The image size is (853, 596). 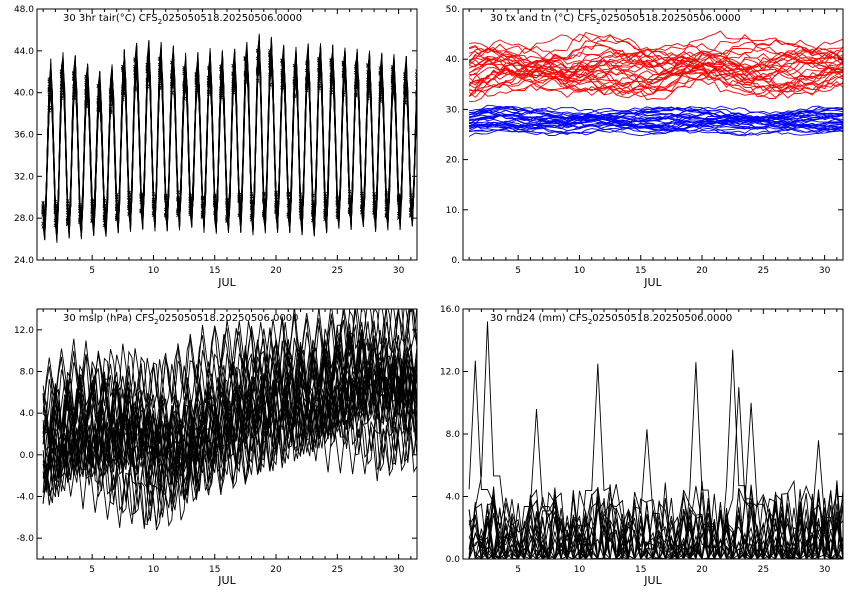 I want to click on mslp-y-tick-label: 4.0, so click(x=27, y=414).